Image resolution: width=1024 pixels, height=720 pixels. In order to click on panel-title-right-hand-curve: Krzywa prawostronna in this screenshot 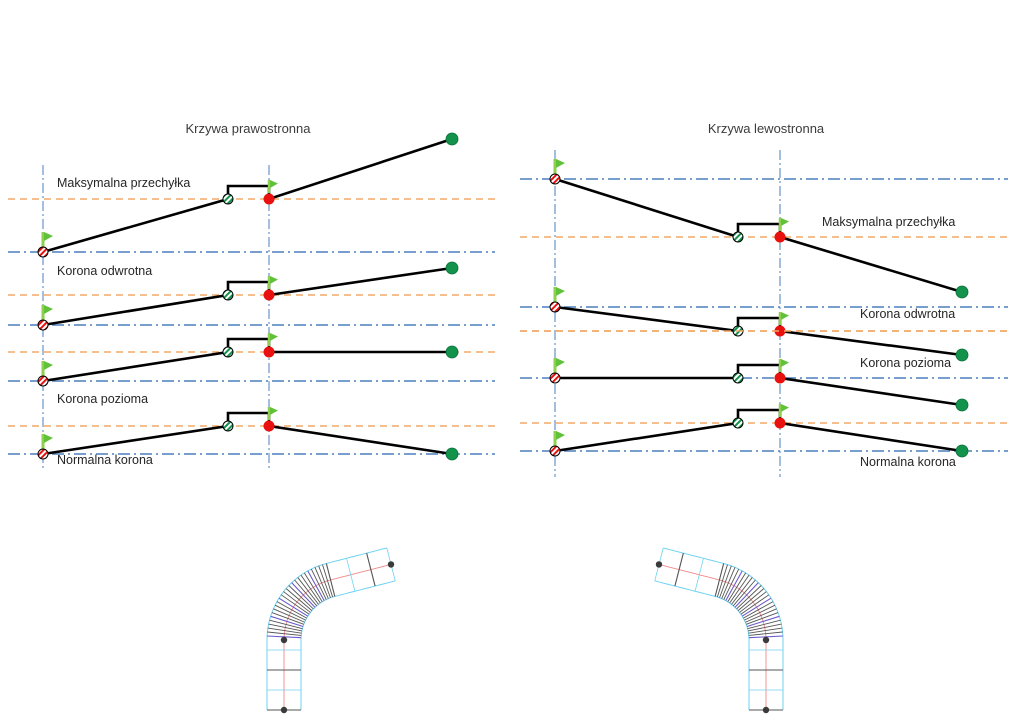, I will do `click(248, 128)`.